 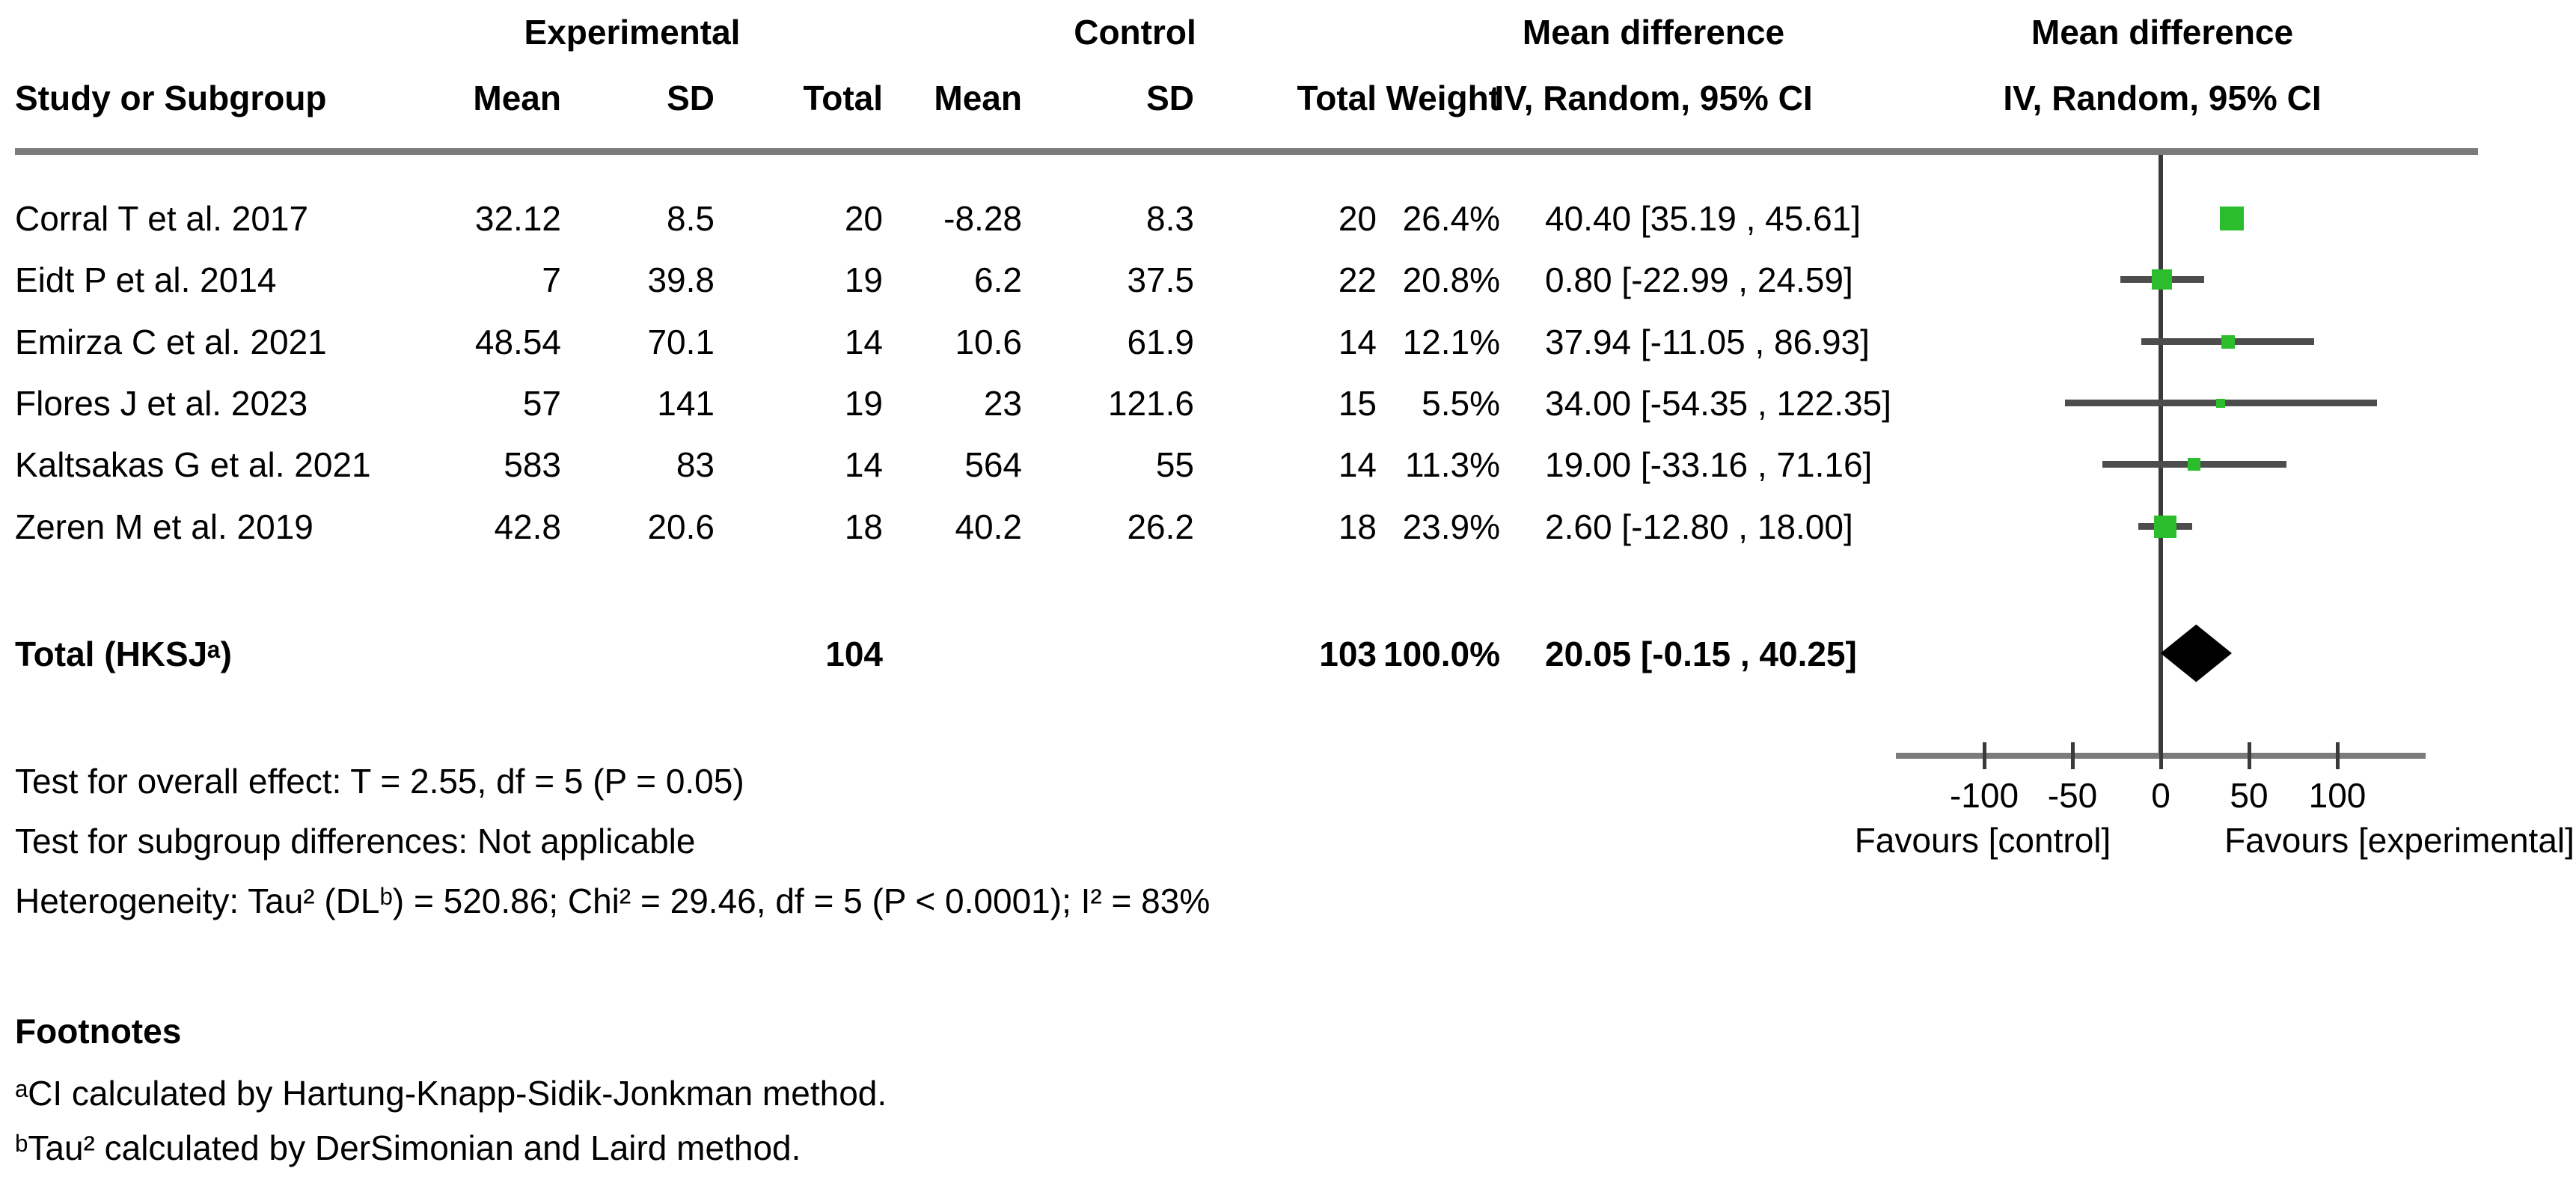 I want to click on cell-sd_c: 121.6, so click(x=1150, y=403).